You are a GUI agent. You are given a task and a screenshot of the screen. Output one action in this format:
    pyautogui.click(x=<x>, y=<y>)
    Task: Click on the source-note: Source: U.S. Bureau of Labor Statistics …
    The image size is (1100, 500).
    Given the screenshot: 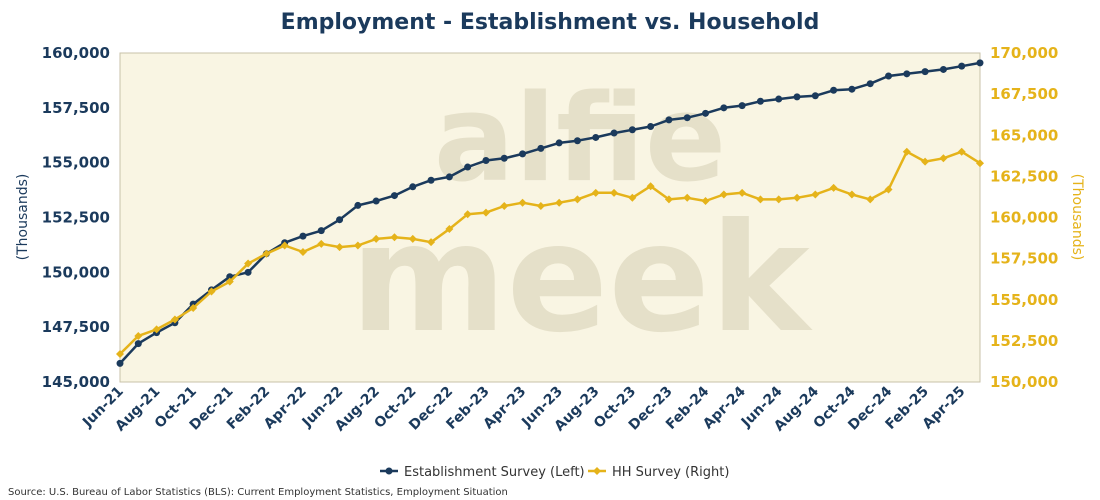 What is the action you would take?
    pyautogui.click(x=258, y=492)
    